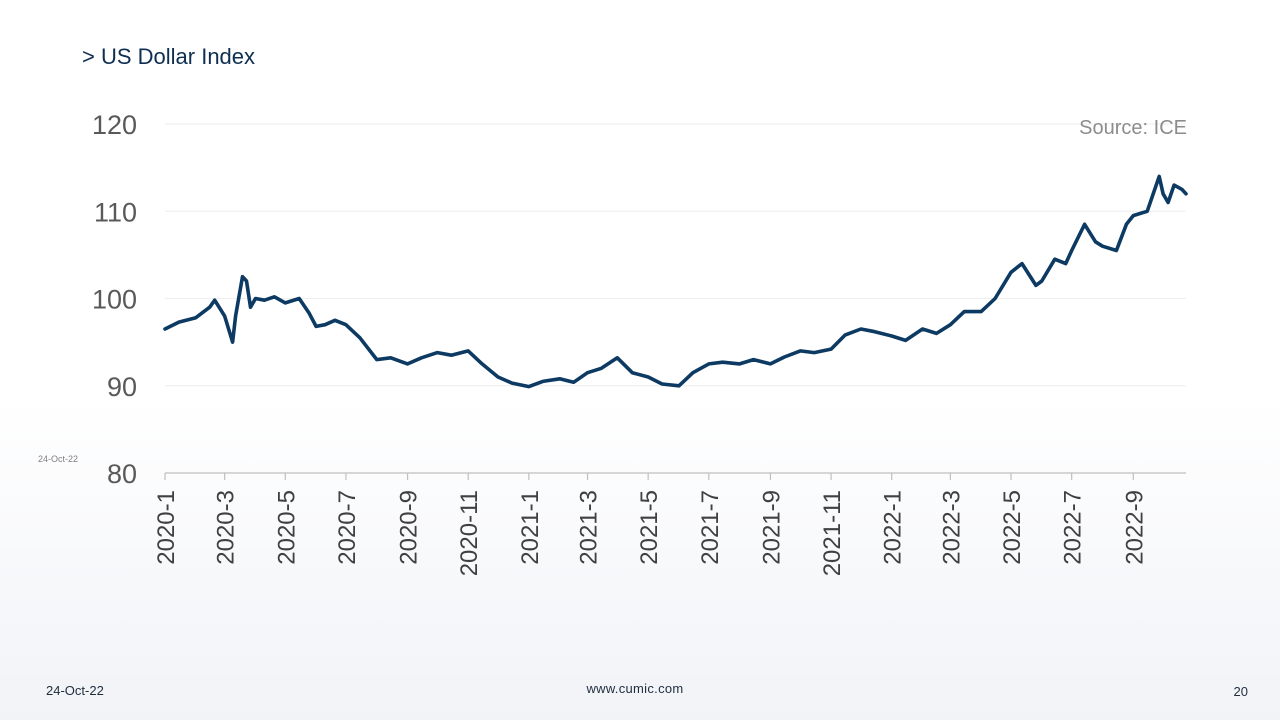 This screenshot has height=720, width=1280. I want to click on x-tick-label: 2022-5, so click(1012, 527).